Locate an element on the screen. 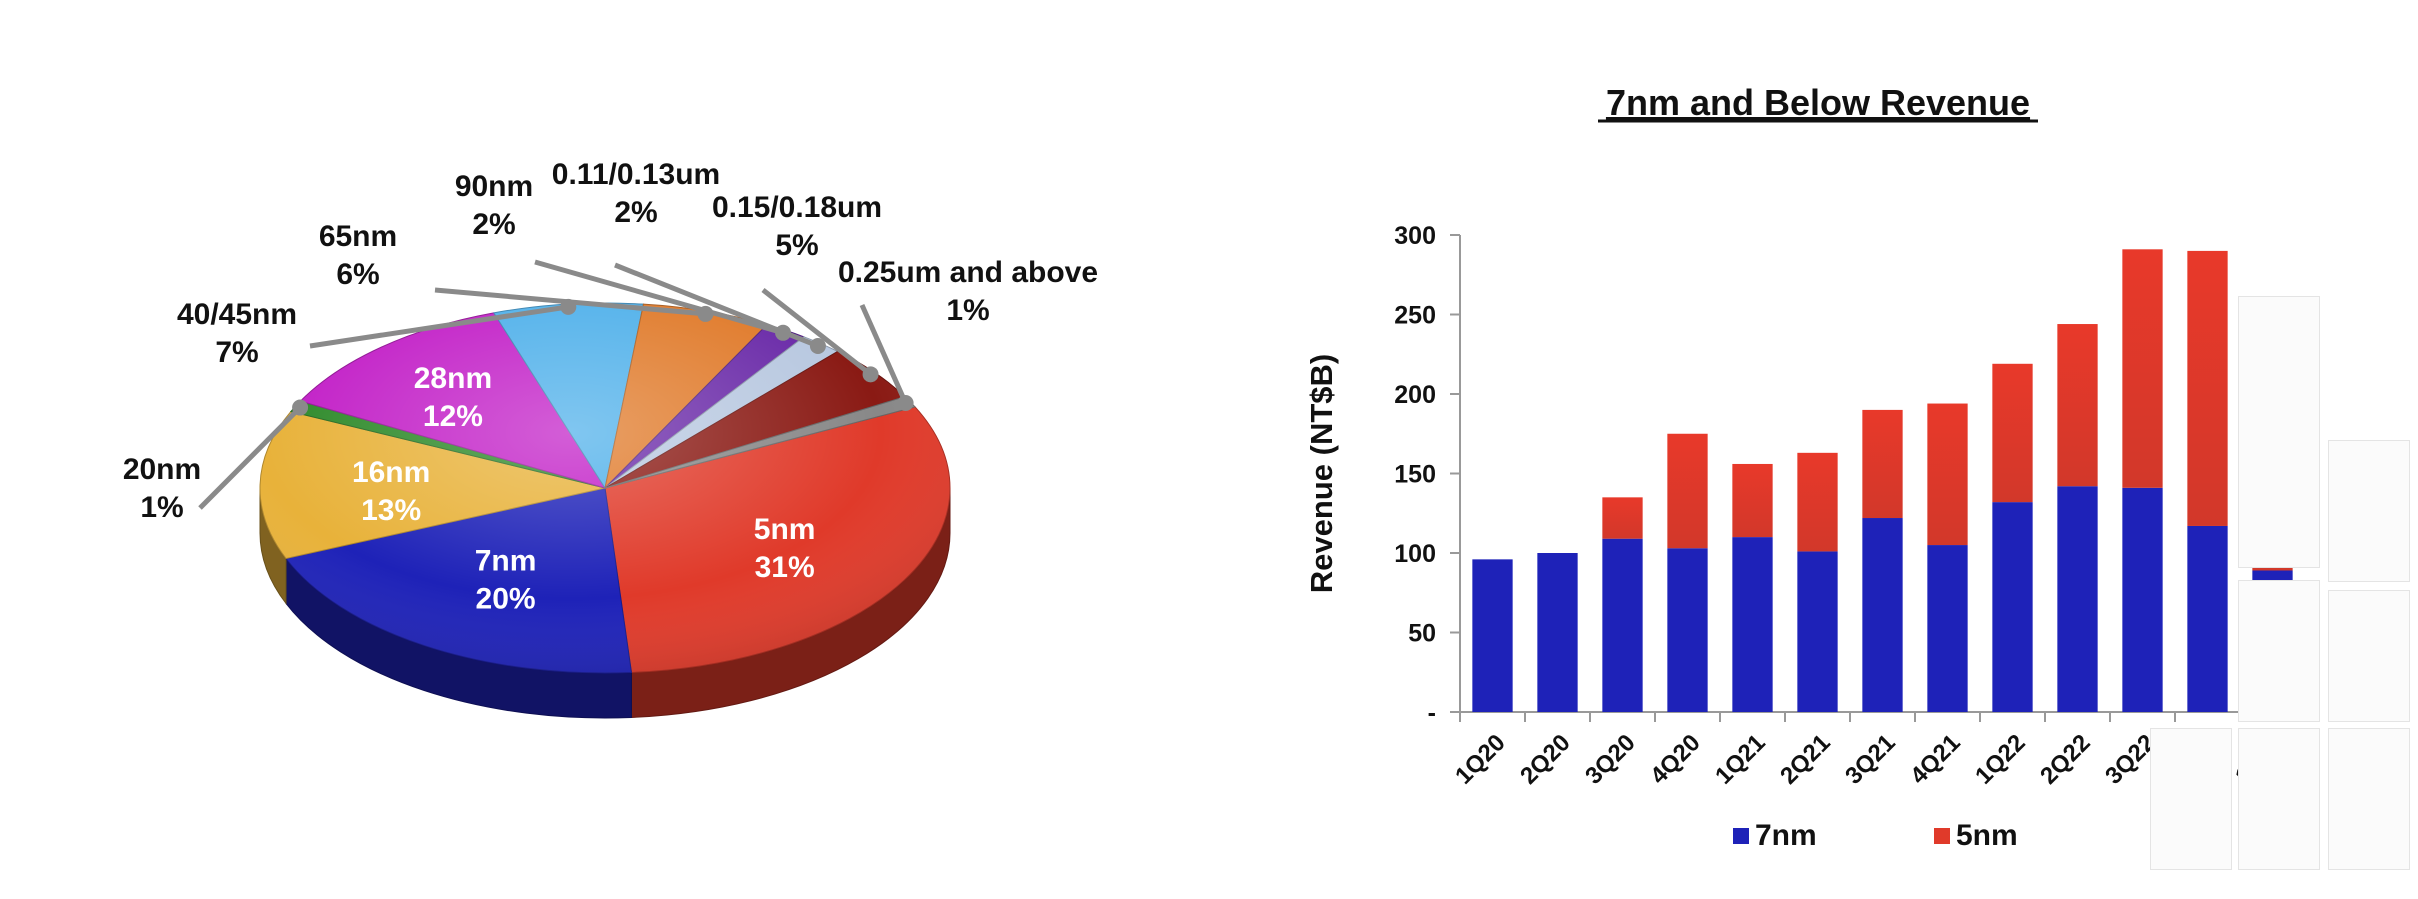 The image size is (2418, 899). pie-value-5nm: 31% is located at coordinates (785, 567).